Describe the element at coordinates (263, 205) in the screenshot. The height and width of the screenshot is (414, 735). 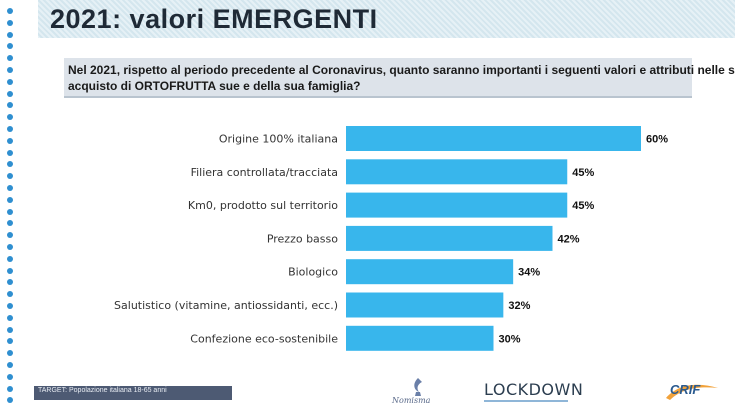
I see `category-label: Km0, prodotto sul territorio` at that location.